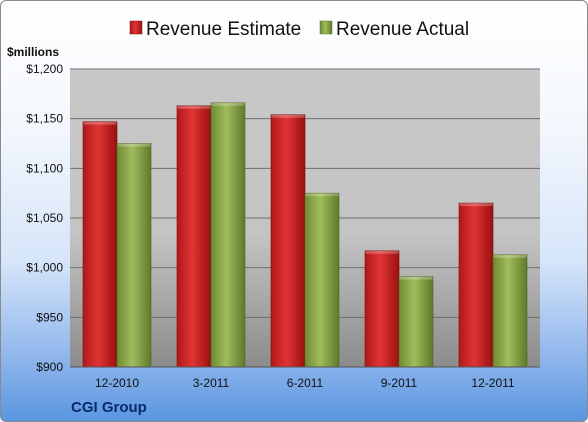 The width and height of the screenshot is (588, 422). I want to click on y-tick-label: $1,050, so click(44, 218).